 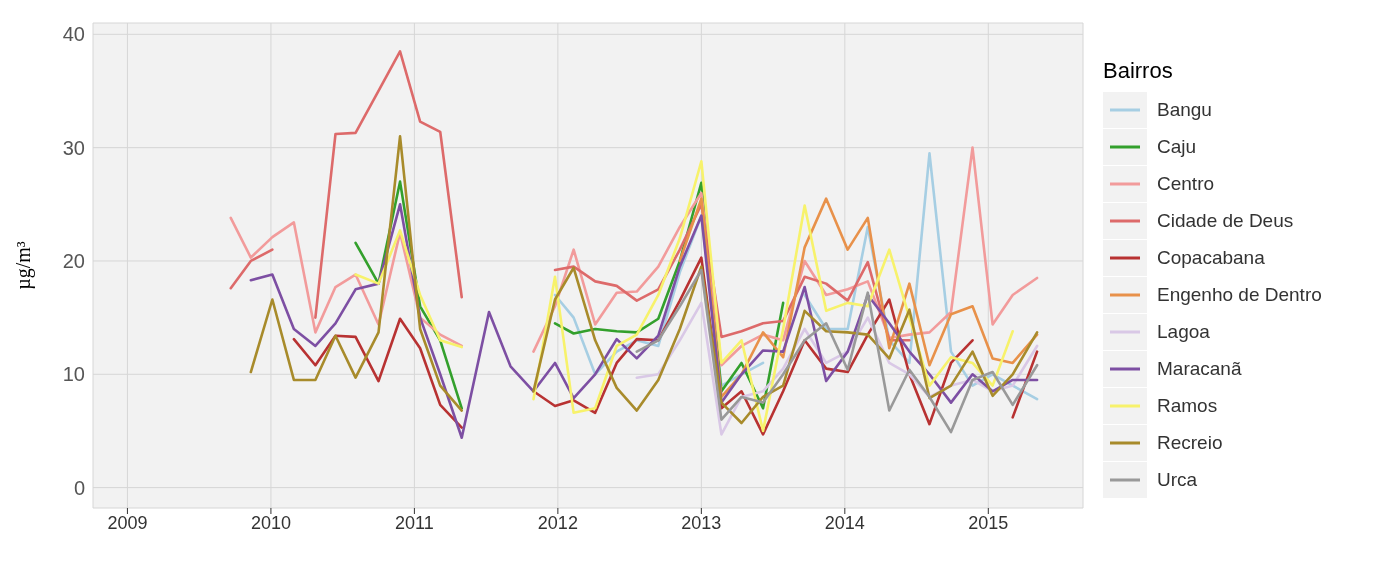 What do you see at coordinates (1184, 110) in the screenshot?
I see `legend-label: Bangu` at bounding box center [1184, 110].